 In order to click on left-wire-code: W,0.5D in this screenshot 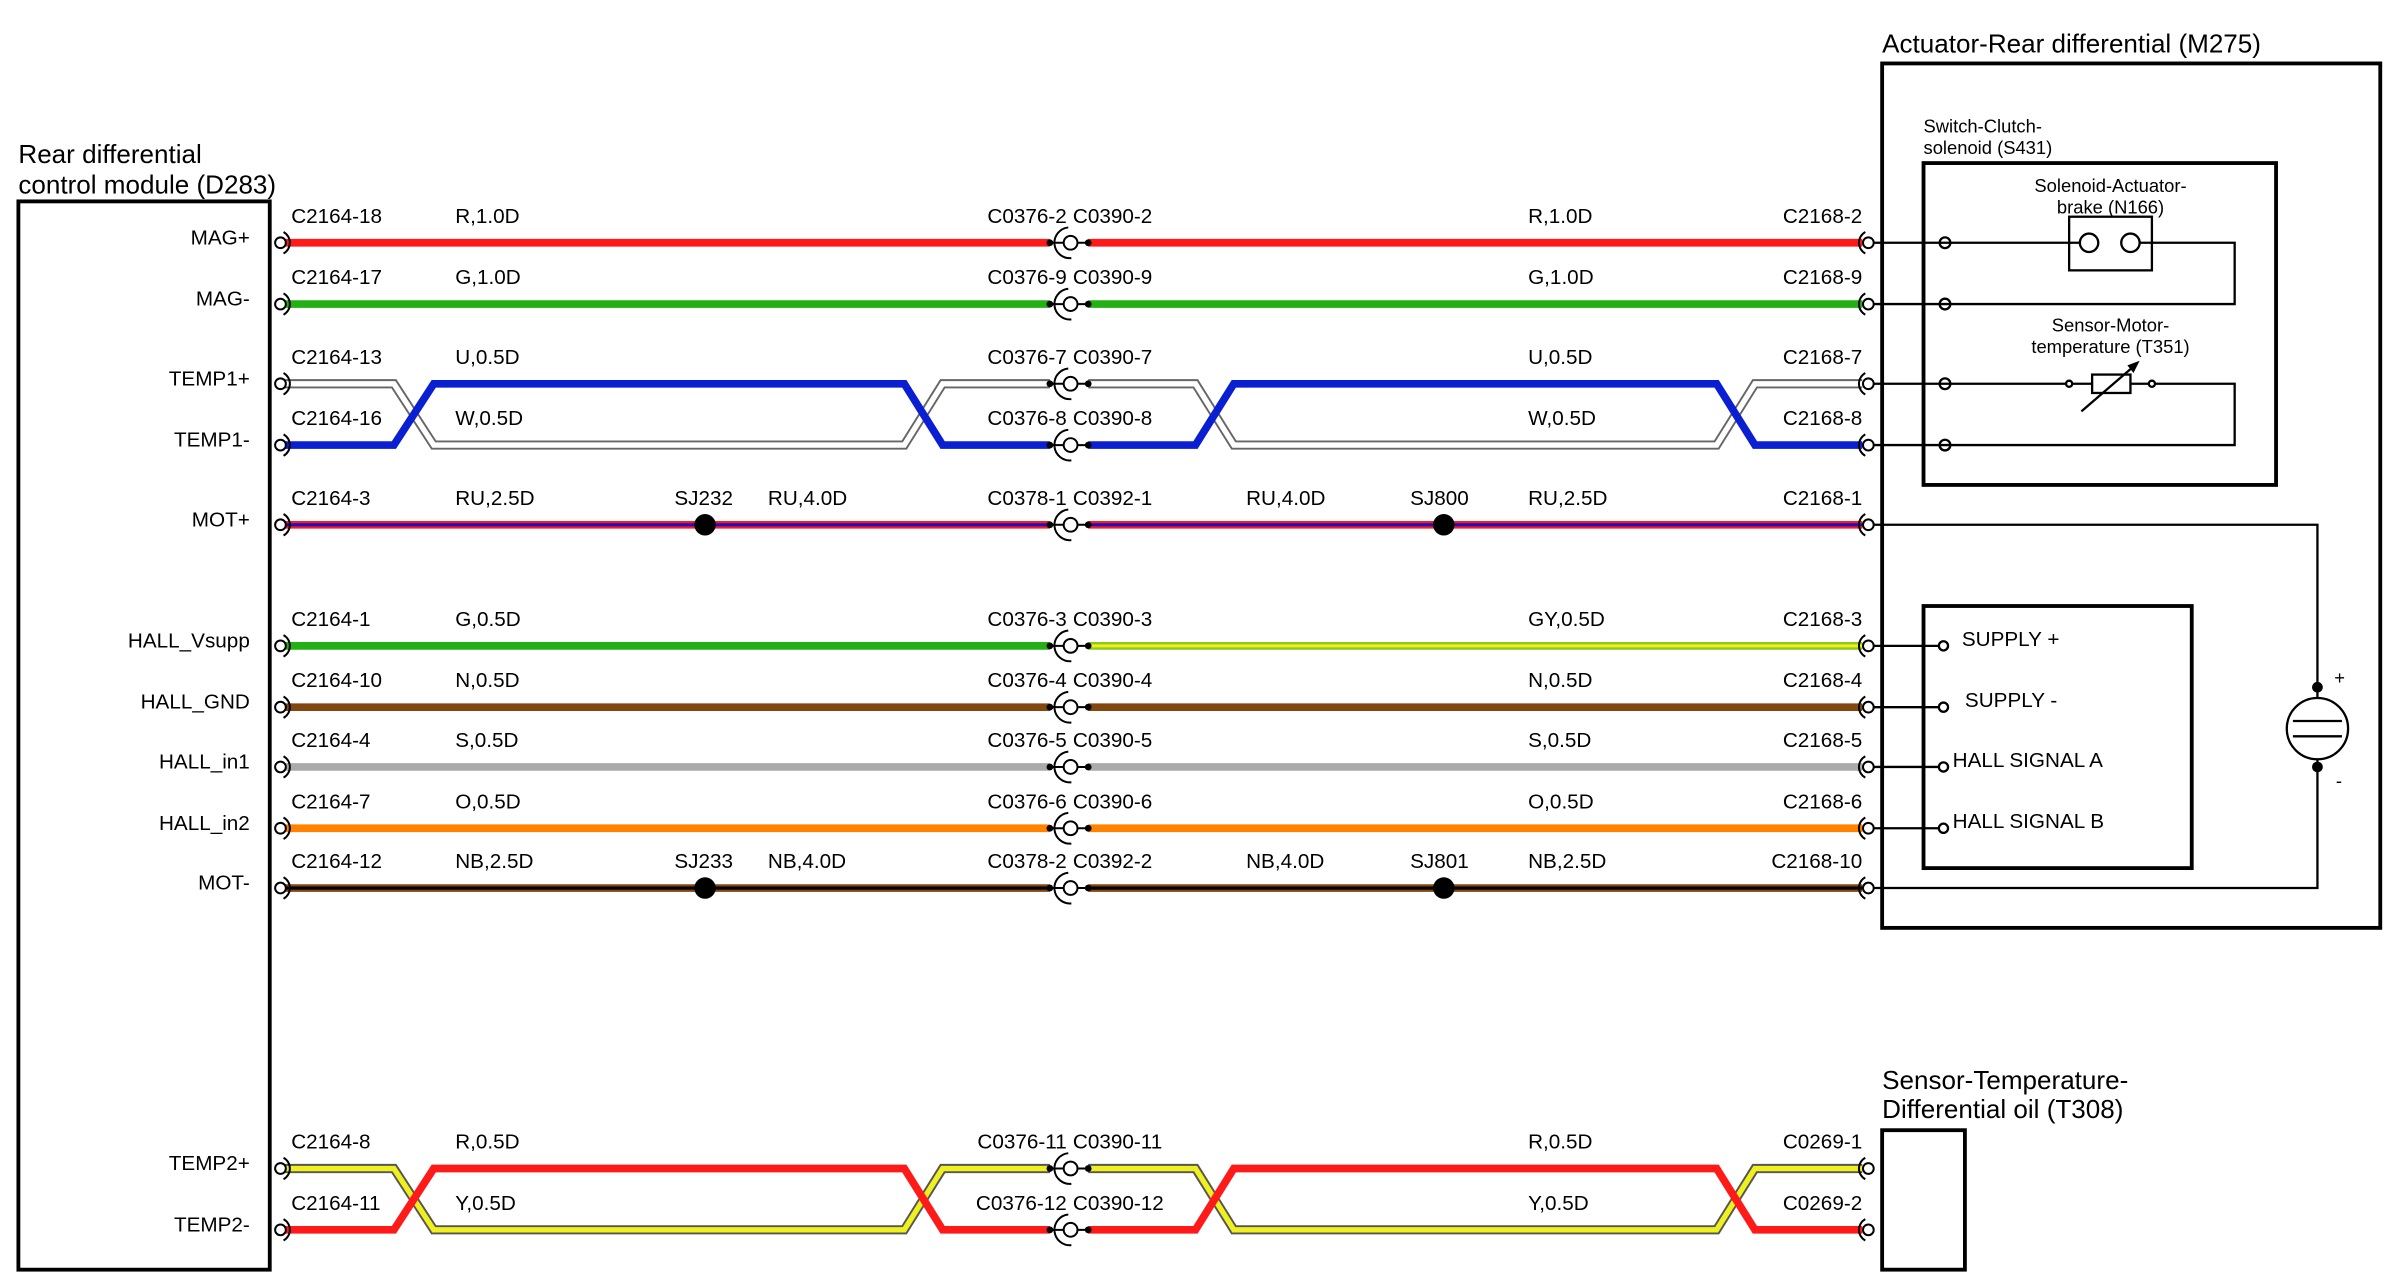, I will do `click(489, 418)`.